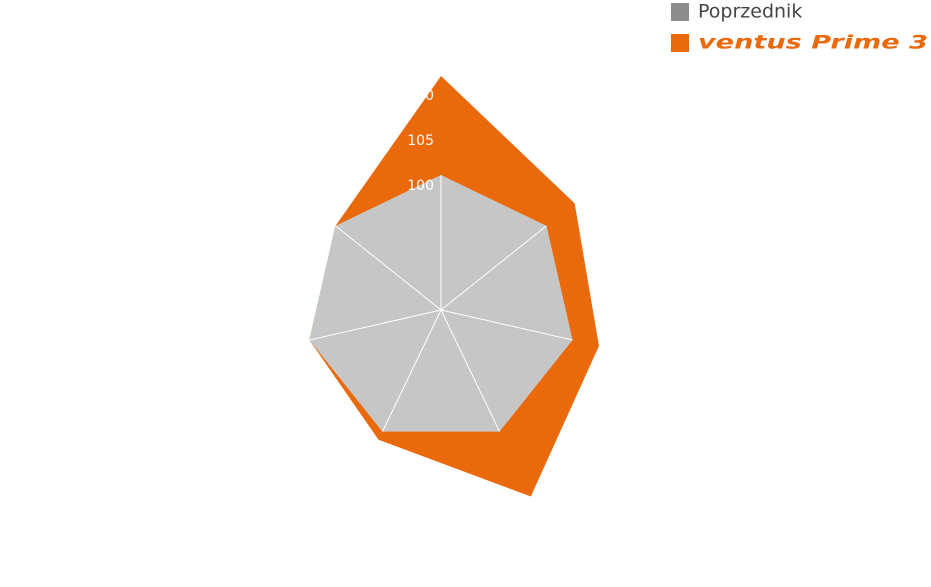 This screenshot has height=587, width=931. What do you see at coordinates (813, 43) in the screenshot?
I see `legend-label: ventus Prime 3` at bounding box center [813, 43].